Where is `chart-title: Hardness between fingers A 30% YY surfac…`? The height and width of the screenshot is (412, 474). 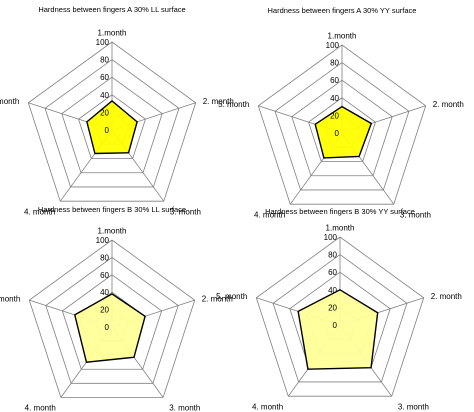 chart-title: Hardness between fingers A 30% YY surfac… is located at coordinates (342, 10).